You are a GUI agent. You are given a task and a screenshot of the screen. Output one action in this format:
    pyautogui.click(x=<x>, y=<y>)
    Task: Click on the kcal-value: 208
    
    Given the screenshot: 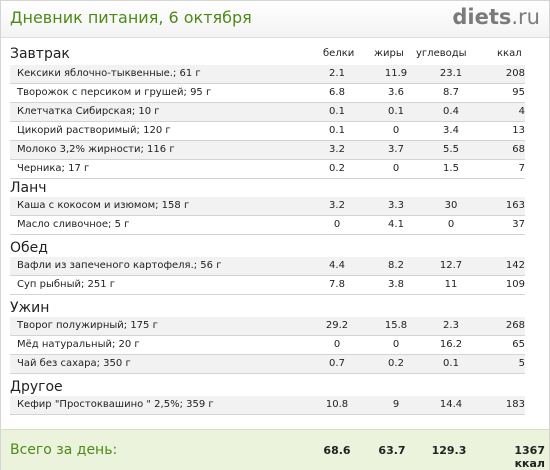 What is the action you would take?
    pyautogui.click(x=515, y=73)
    